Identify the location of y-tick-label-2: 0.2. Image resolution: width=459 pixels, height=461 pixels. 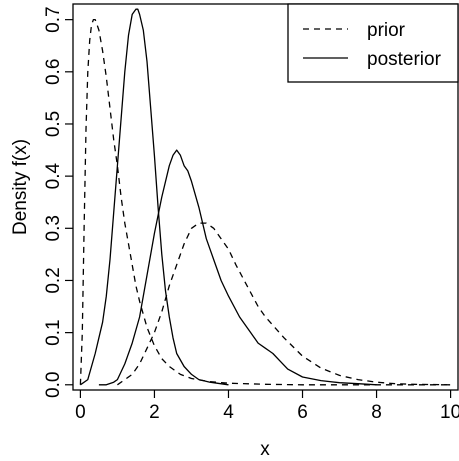
(53, 280).